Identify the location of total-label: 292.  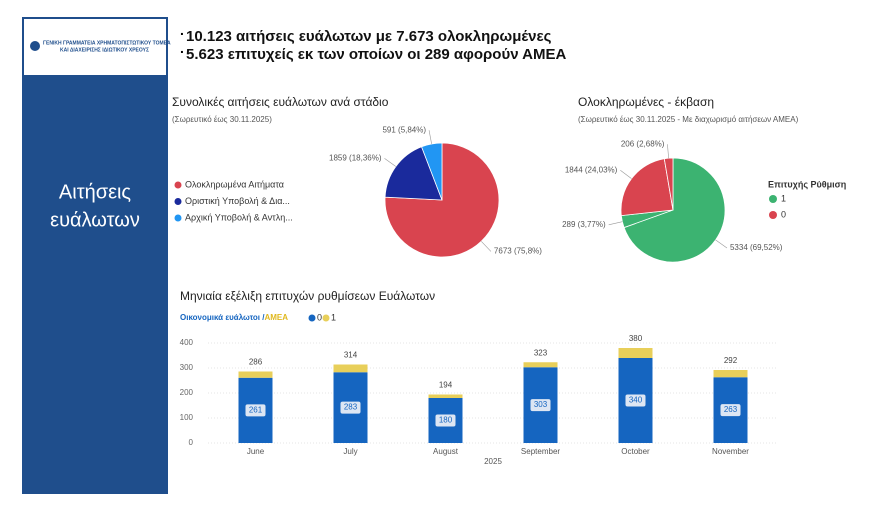
(731, 360).